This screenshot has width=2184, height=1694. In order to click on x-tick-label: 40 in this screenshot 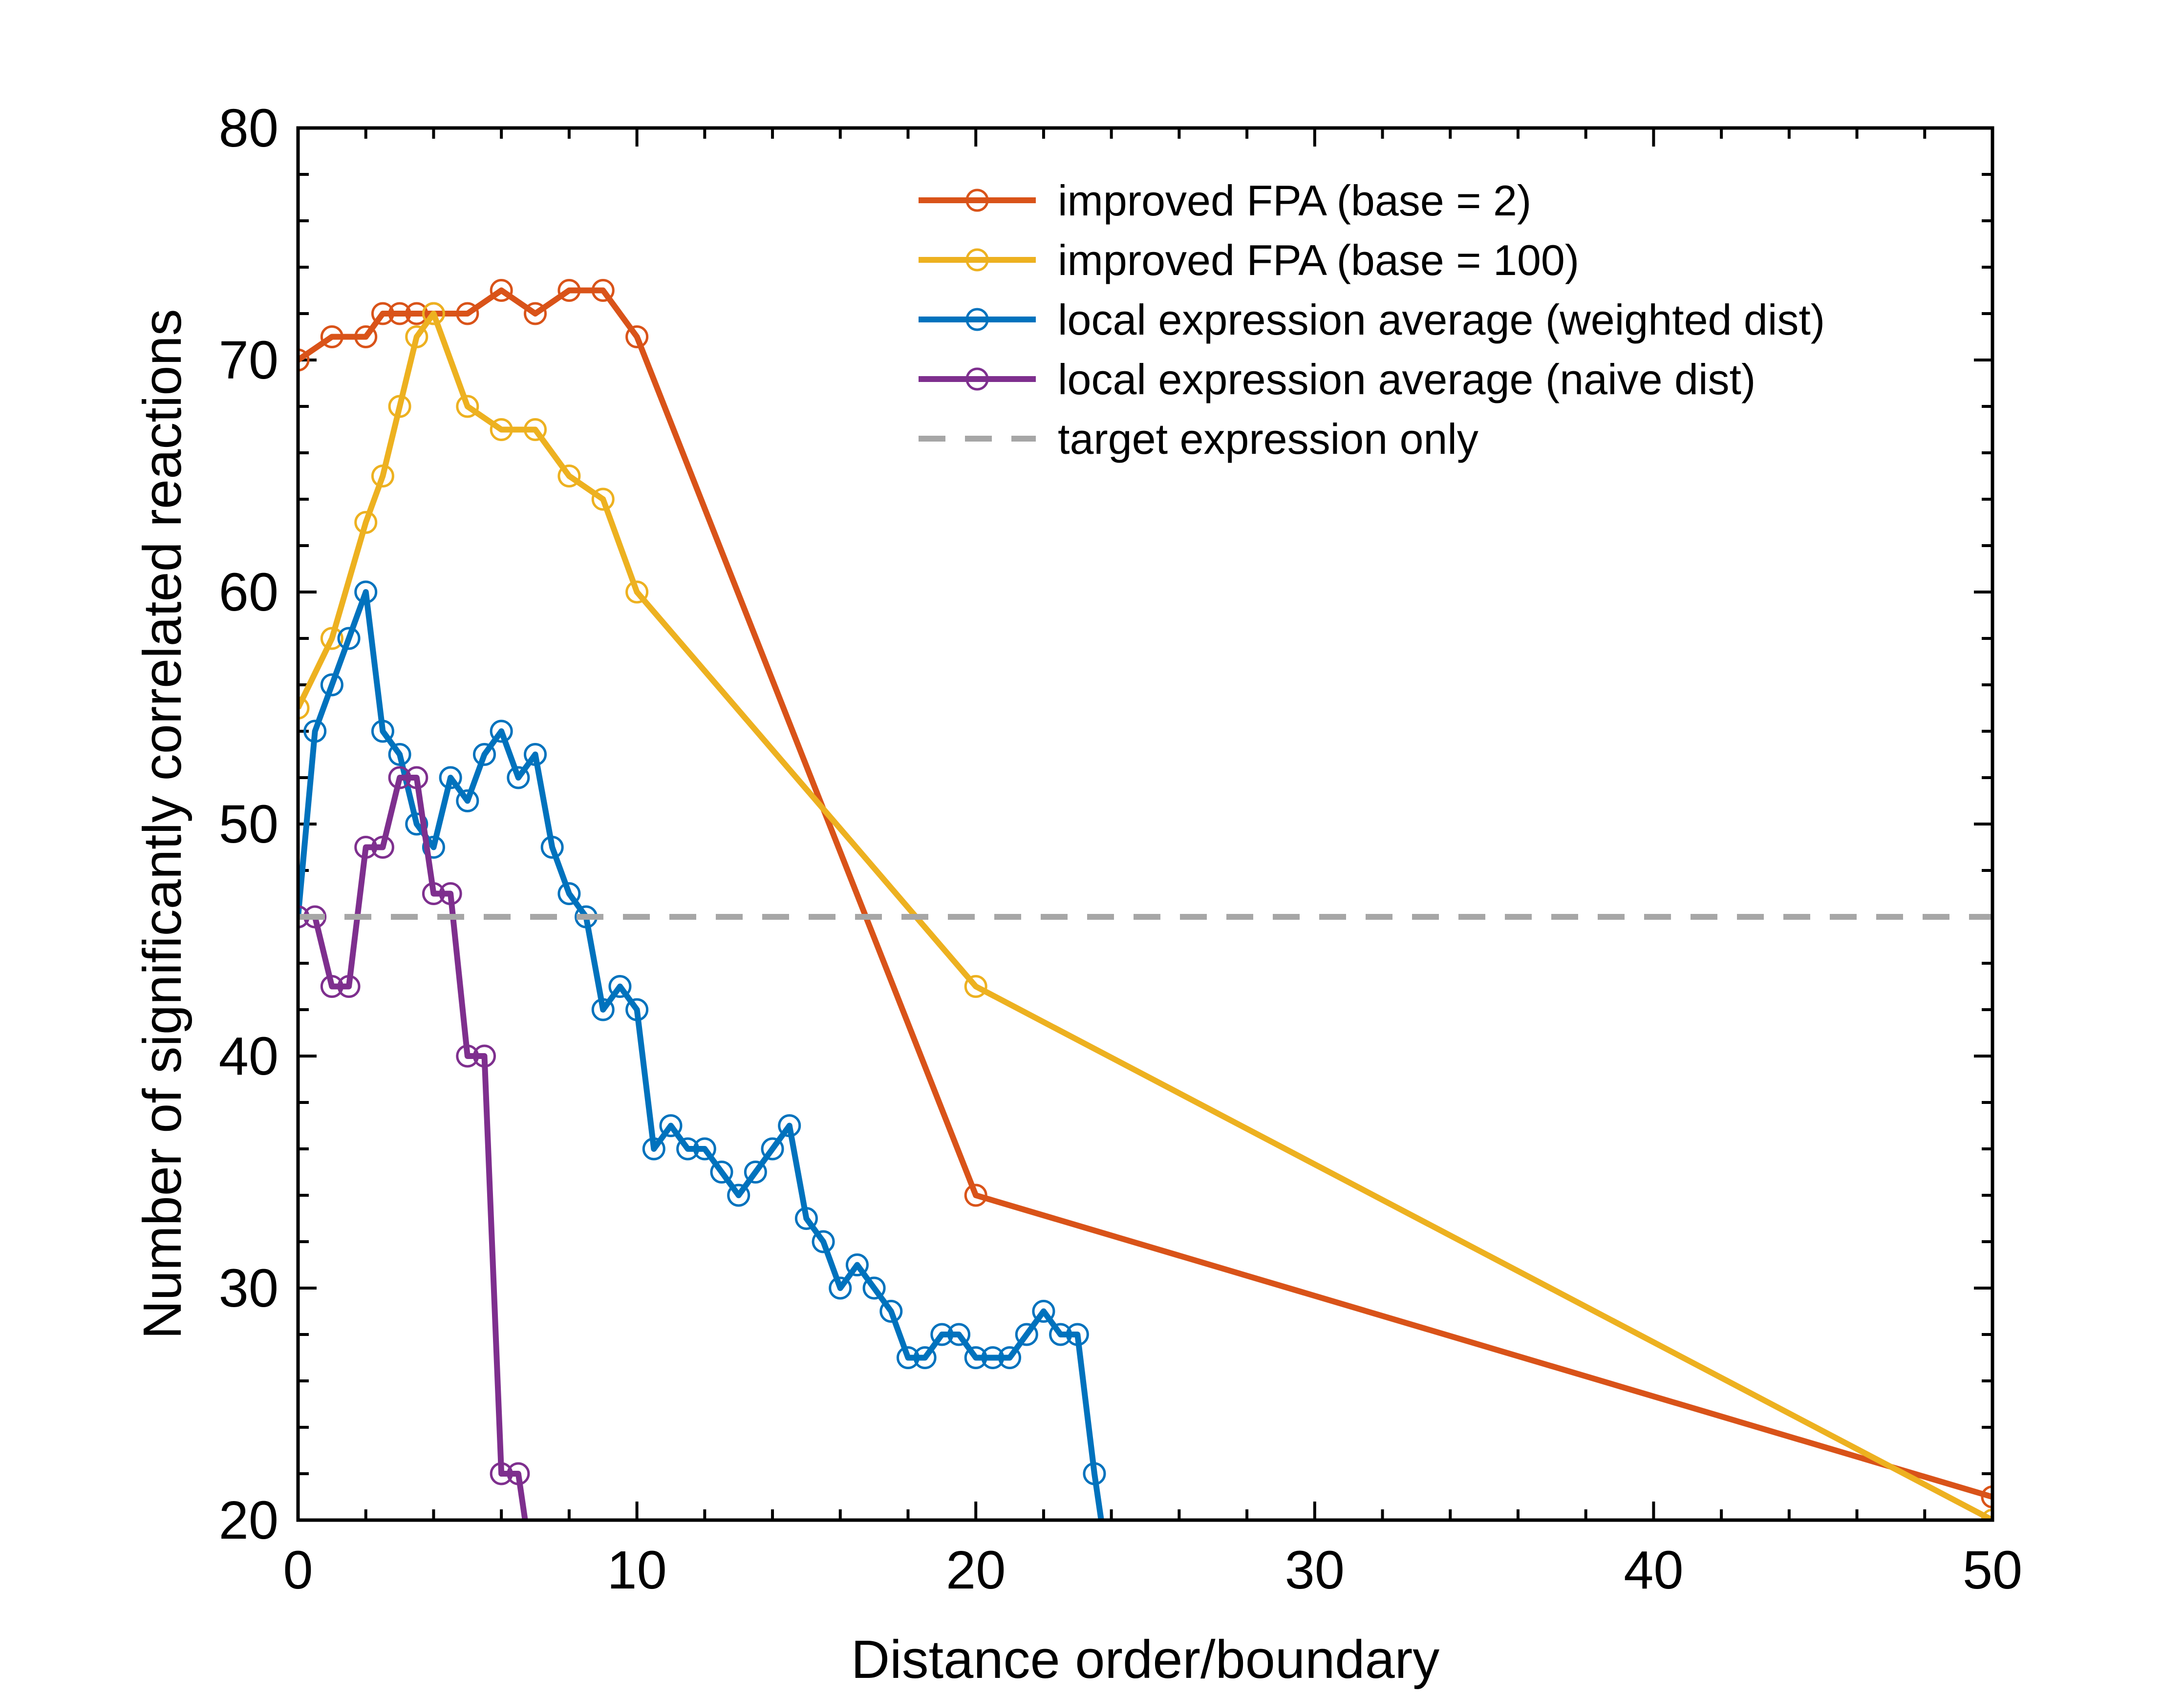, I will do `click(1653, 1570)`.